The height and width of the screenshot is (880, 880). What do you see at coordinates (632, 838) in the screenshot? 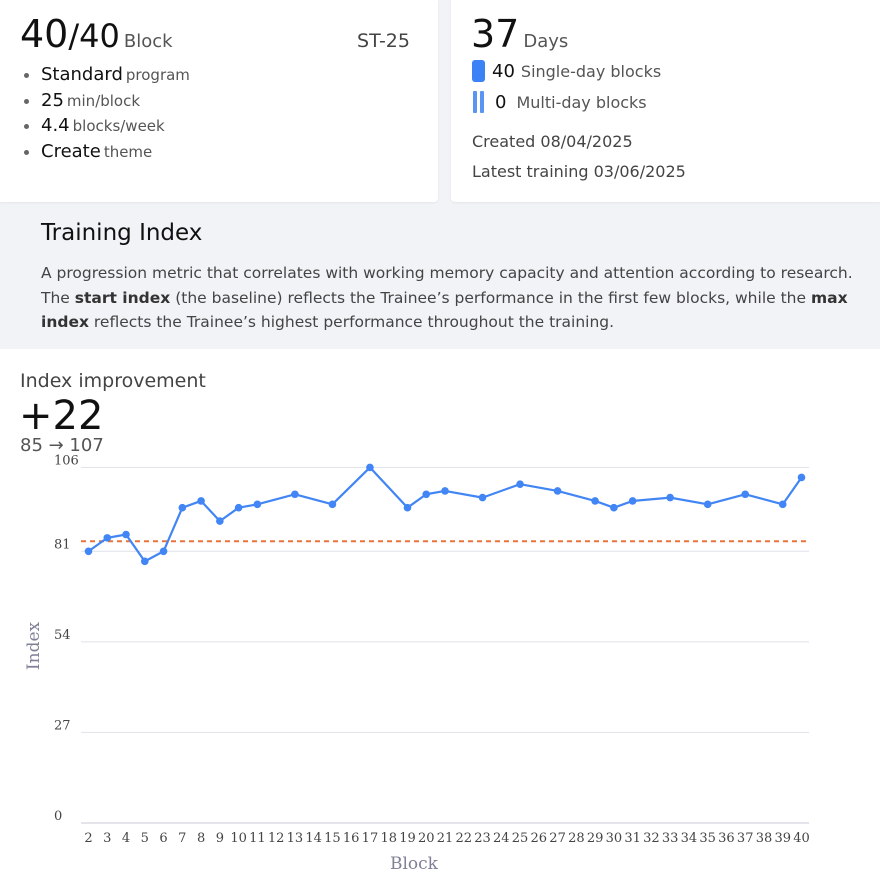
I see `x-tick-label: 31` at bounding box center [632, 838].